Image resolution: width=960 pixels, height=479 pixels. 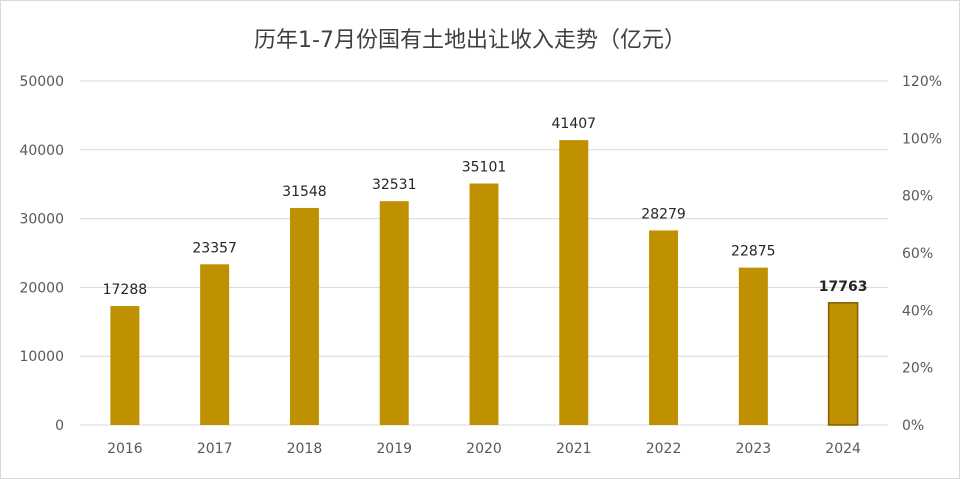 What do you see at coordinates (843, 287) in the screenshot?
I see `data-label: 17763` at bounding box center [843, 287].